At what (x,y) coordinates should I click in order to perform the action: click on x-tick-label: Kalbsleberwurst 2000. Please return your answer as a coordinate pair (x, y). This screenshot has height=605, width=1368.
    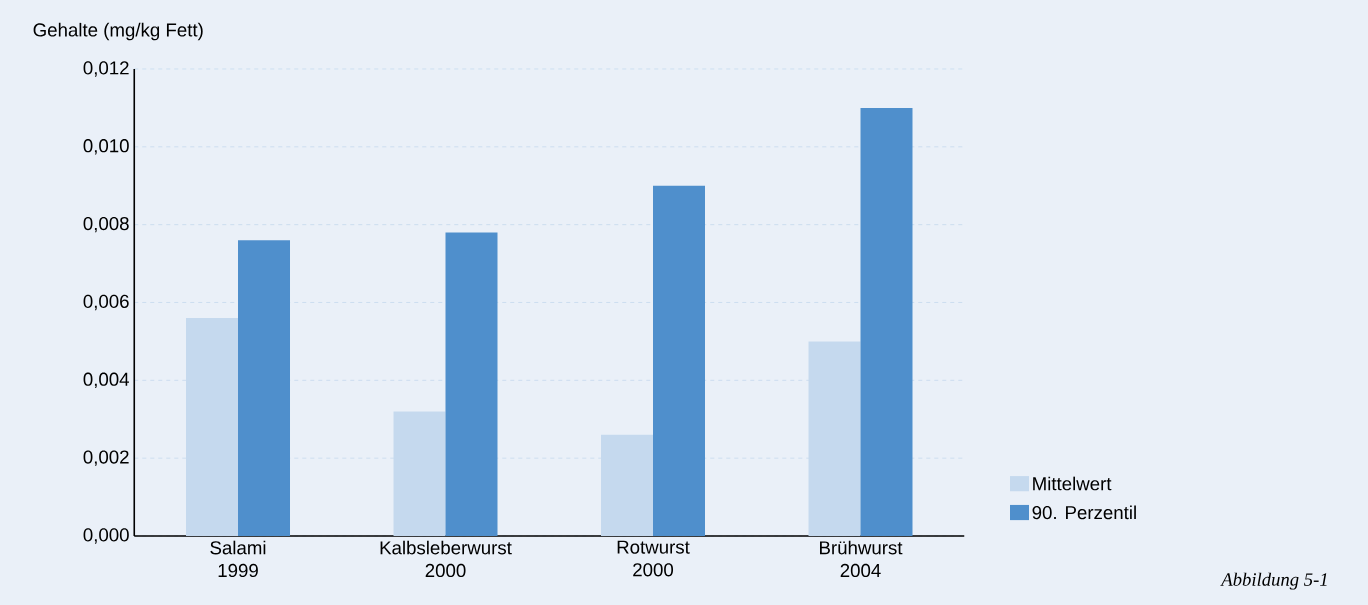
    Looking at the image, I should click on (446, 559).